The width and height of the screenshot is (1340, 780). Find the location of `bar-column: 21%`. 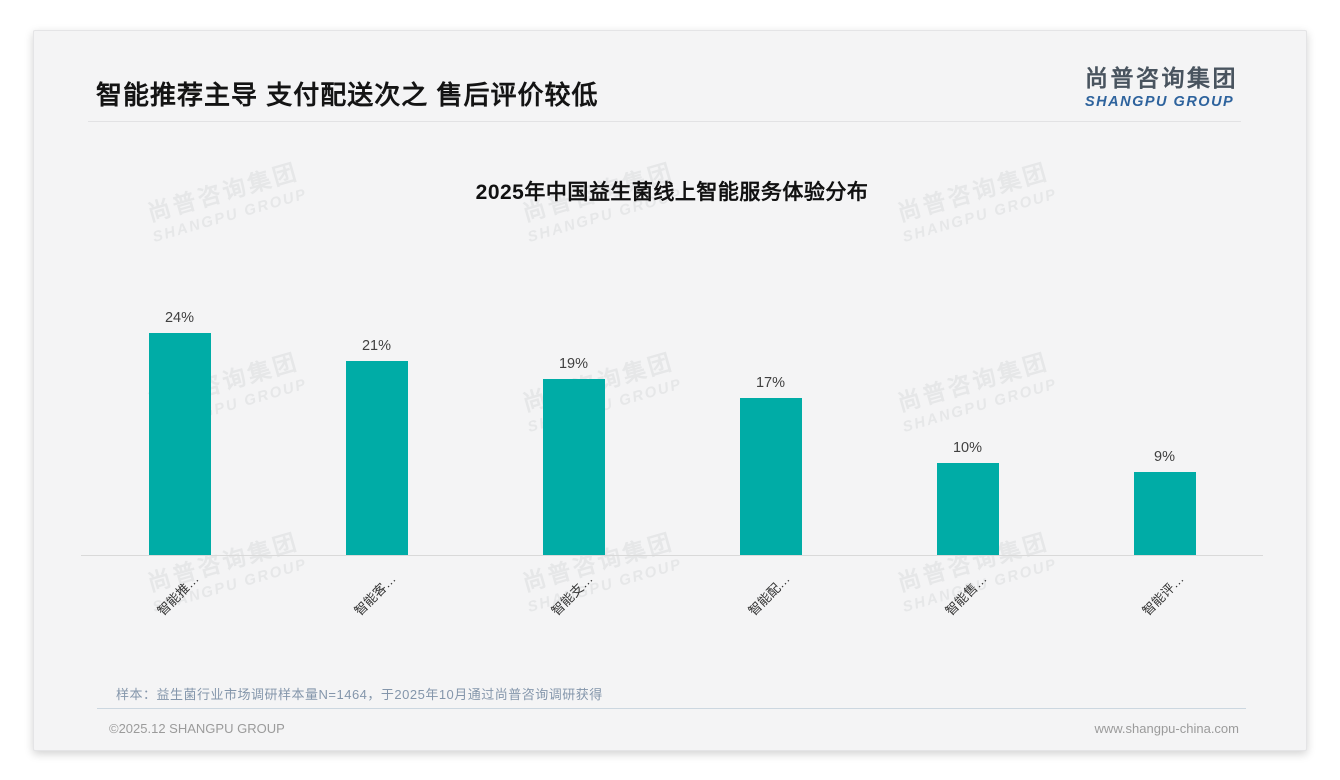

bar-column: 21% is located at coordinates (376, 428).